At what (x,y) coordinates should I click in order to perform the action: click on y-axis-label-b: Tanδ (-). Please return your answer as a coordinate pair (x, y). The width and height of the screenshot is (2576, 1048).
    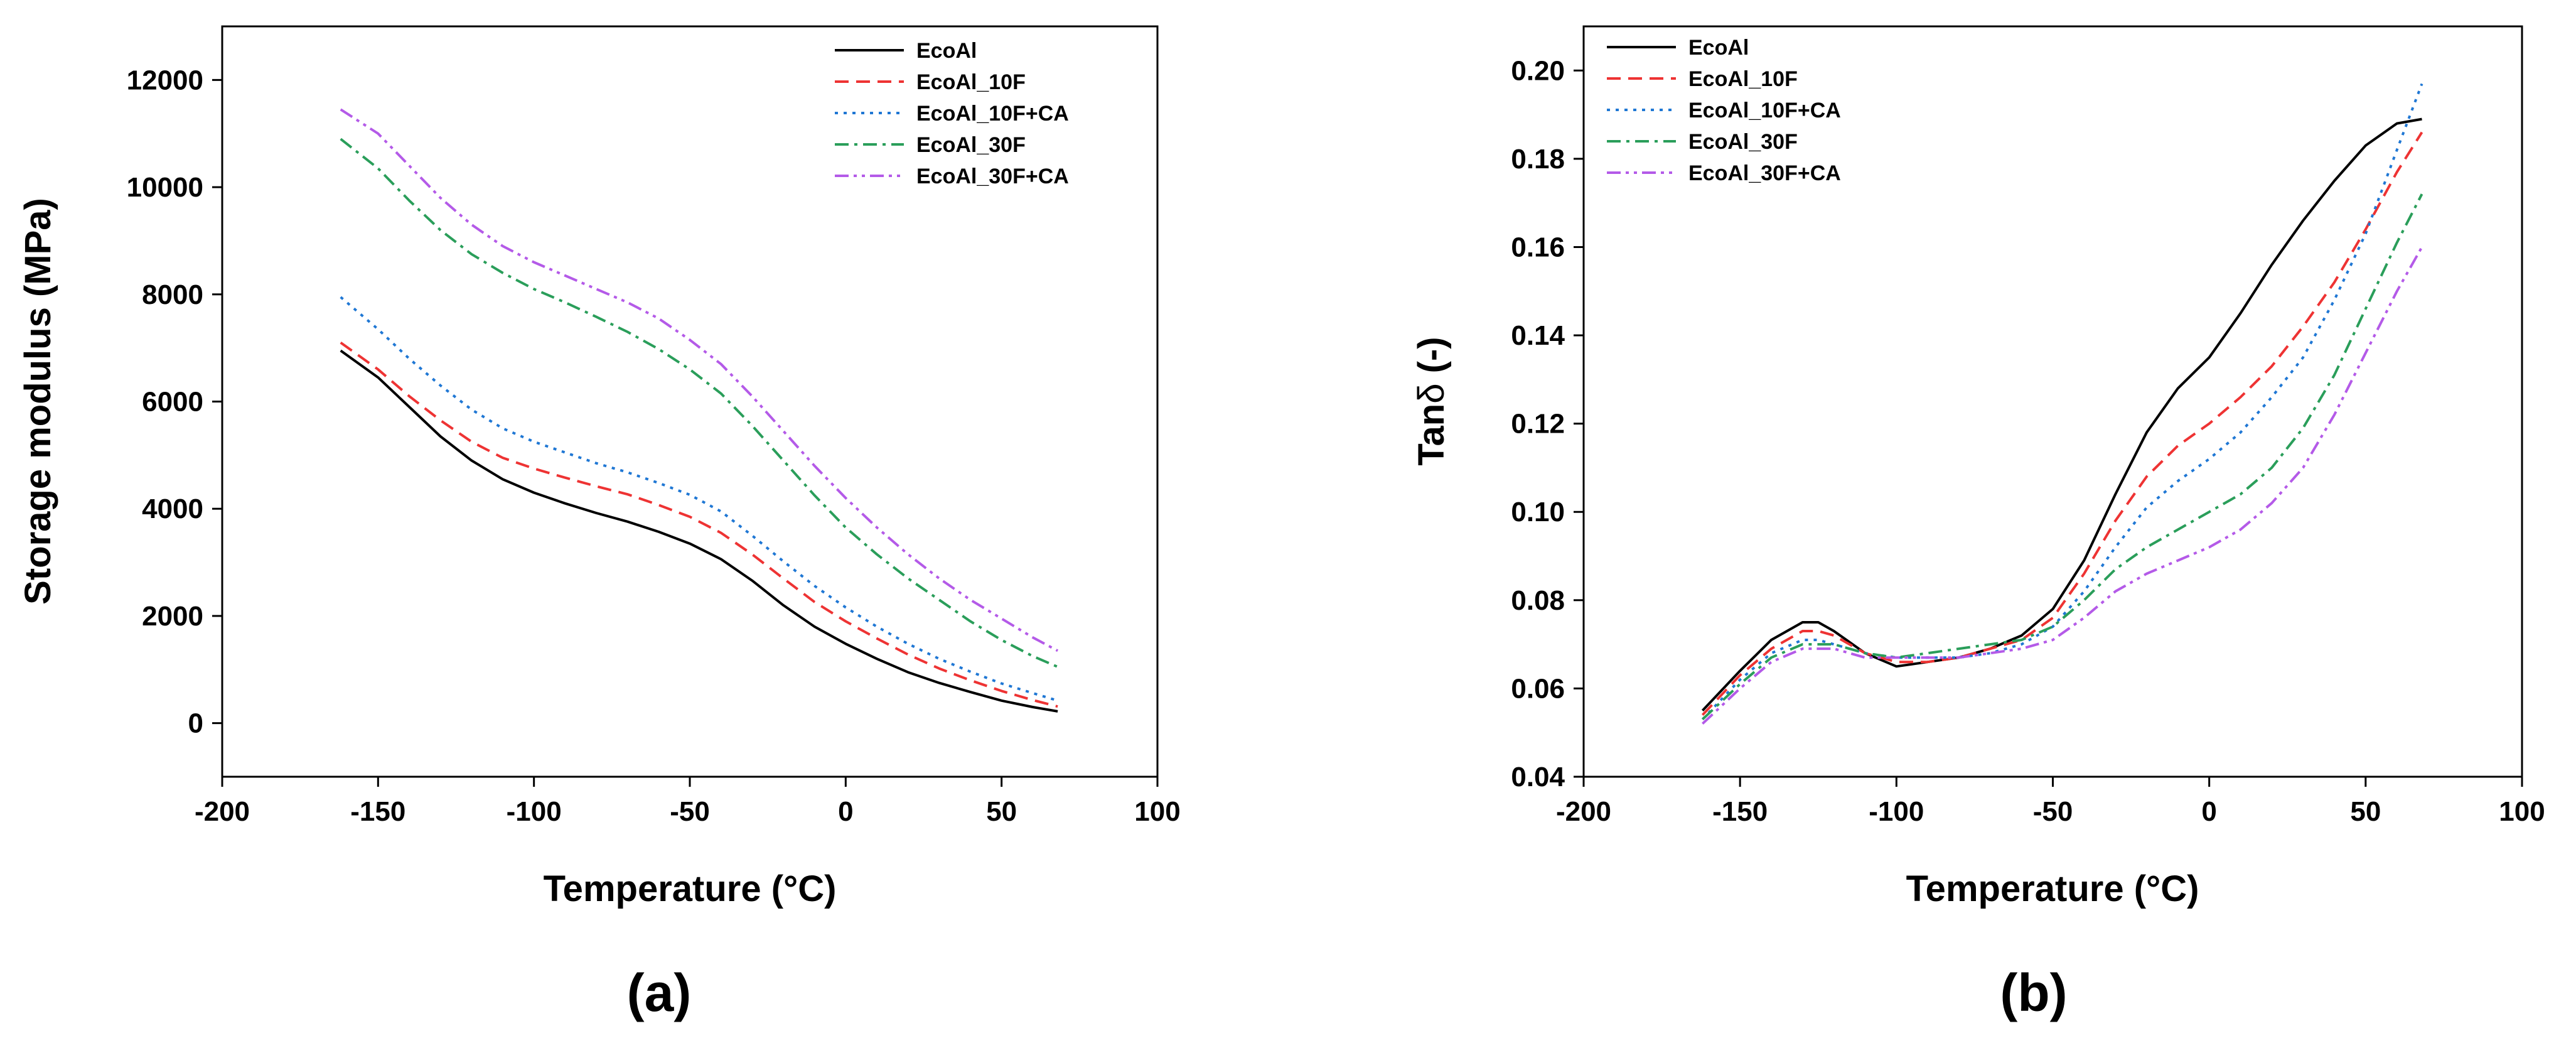
    Looking at the image, I should click on (1431, 401).